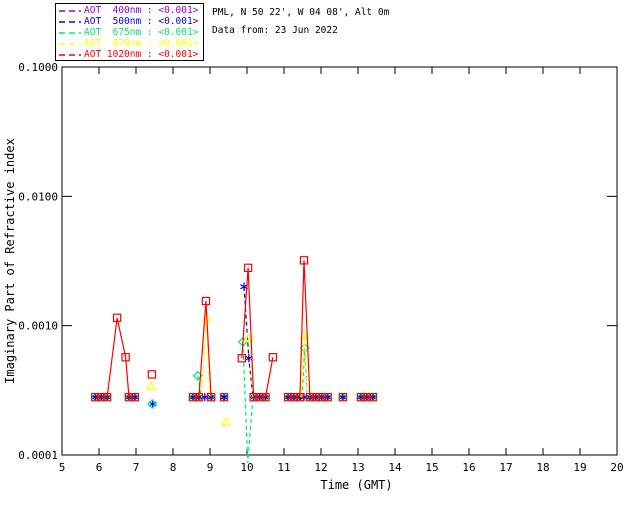 The height and width of the screenshot is (512, 640). Describe the element at coordinates (356, 485) in the screenshot. I see `x-axis-title: Time (GMT)` at that location.